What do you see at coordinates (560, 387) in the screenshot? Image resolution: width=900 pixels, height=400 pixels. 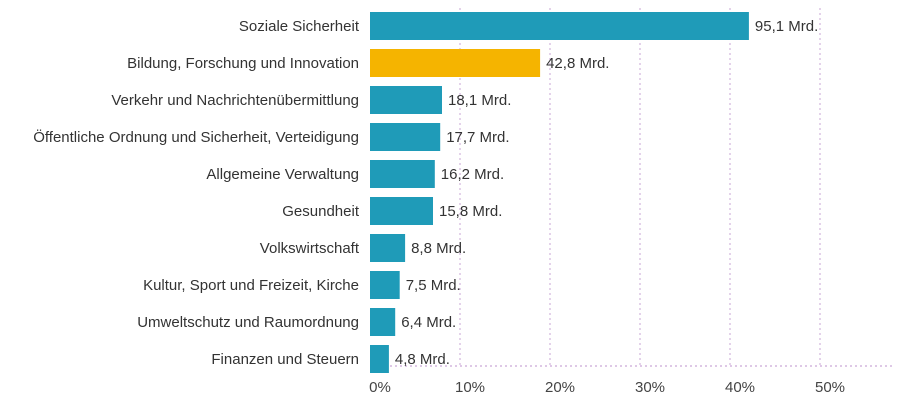 I see `x-tick-label-2: 20%` at bounding box center [560, 387].